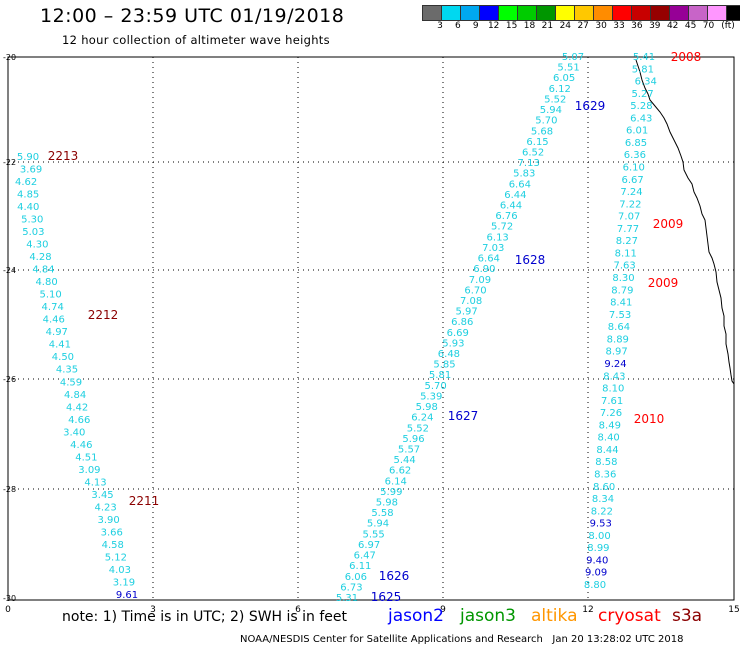  Describe the element at coordinates (475, 290) in the screenshot. I see `swh-value: 6.70` at that location.